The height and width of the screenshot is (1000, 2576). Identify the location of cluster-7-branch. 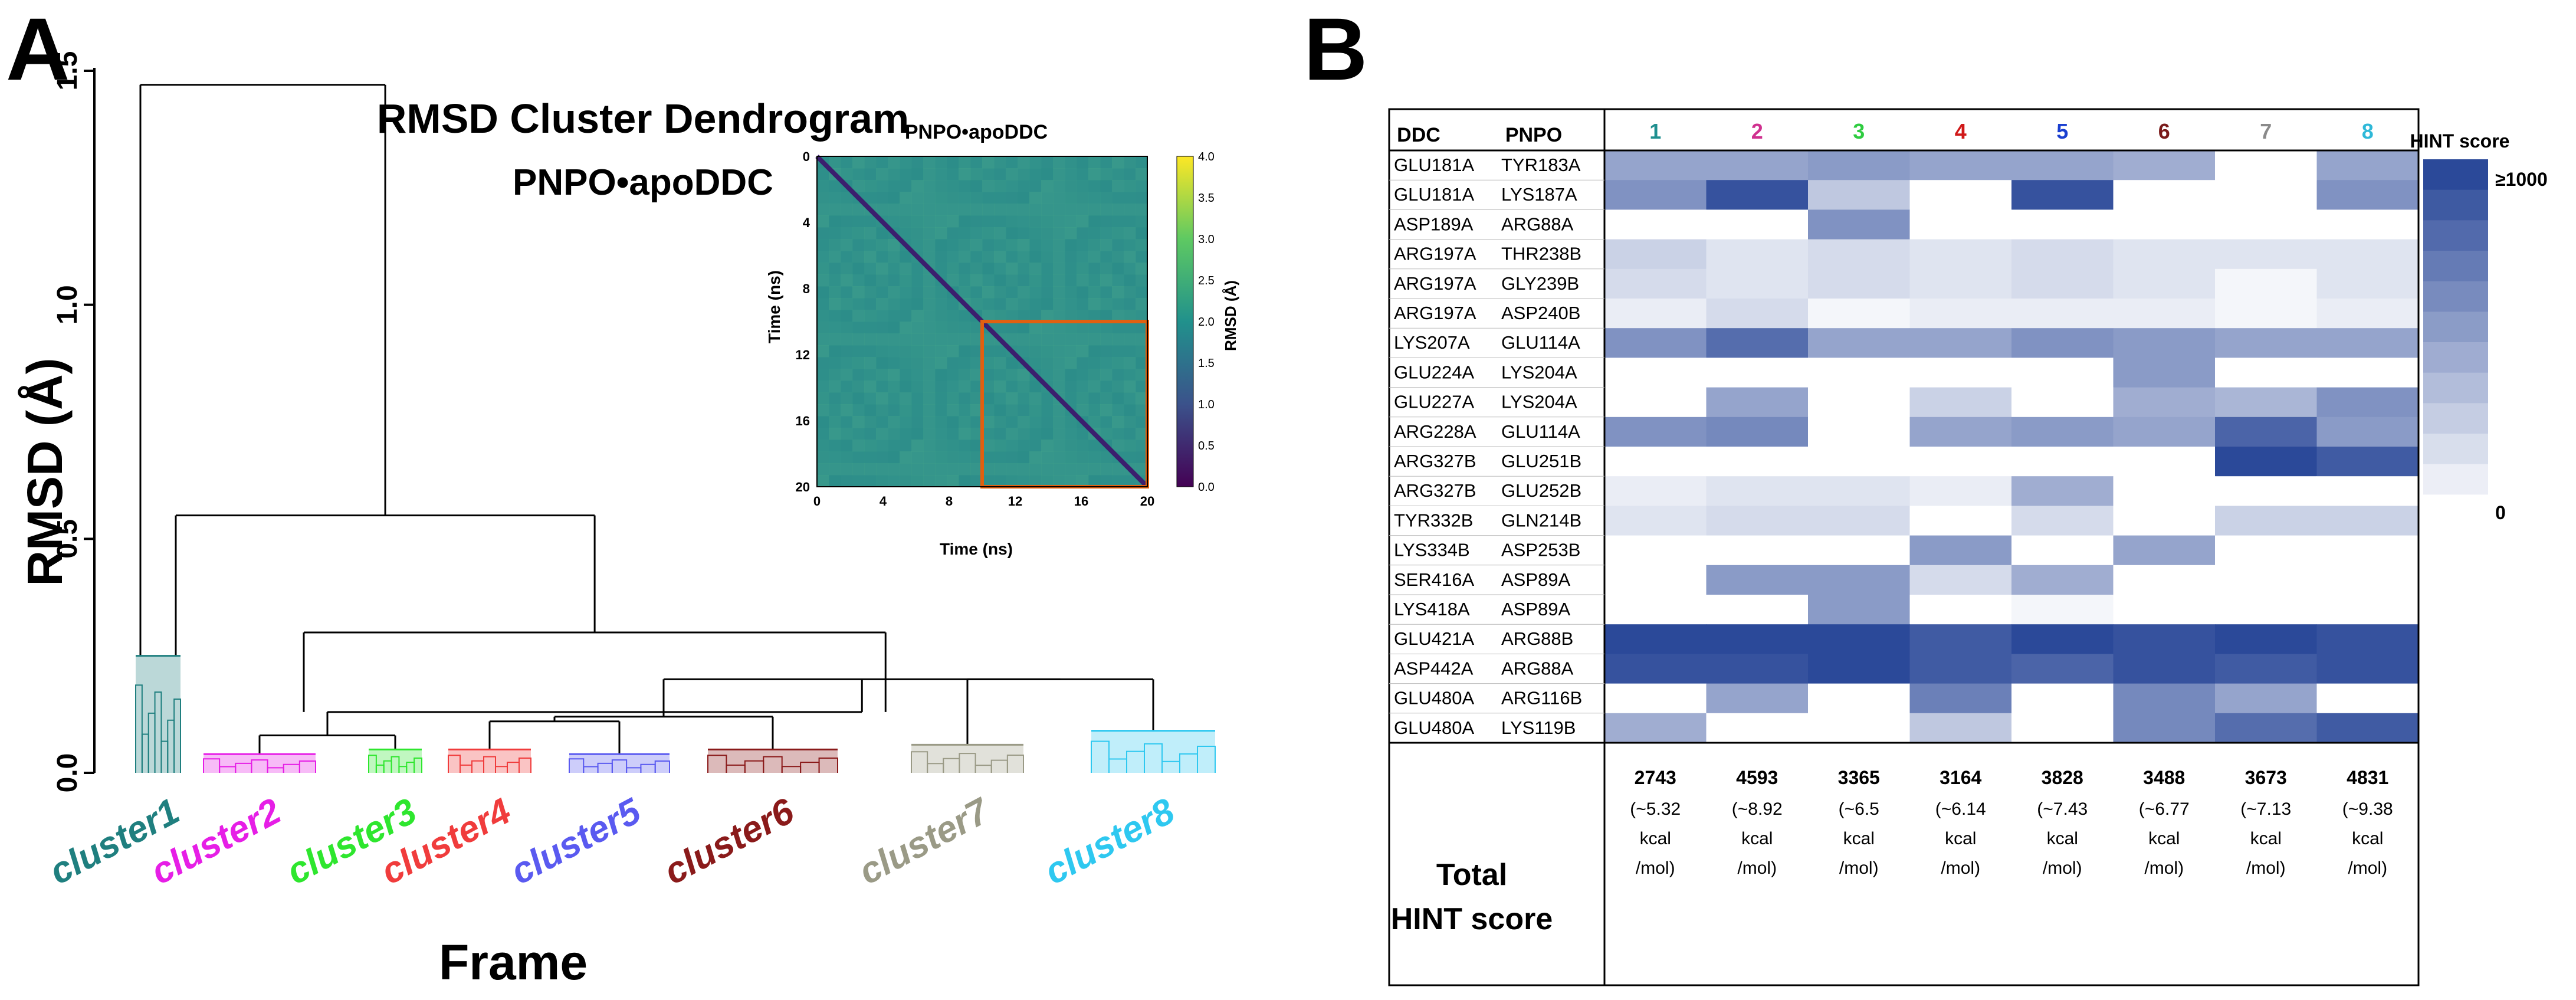
(919, 762).